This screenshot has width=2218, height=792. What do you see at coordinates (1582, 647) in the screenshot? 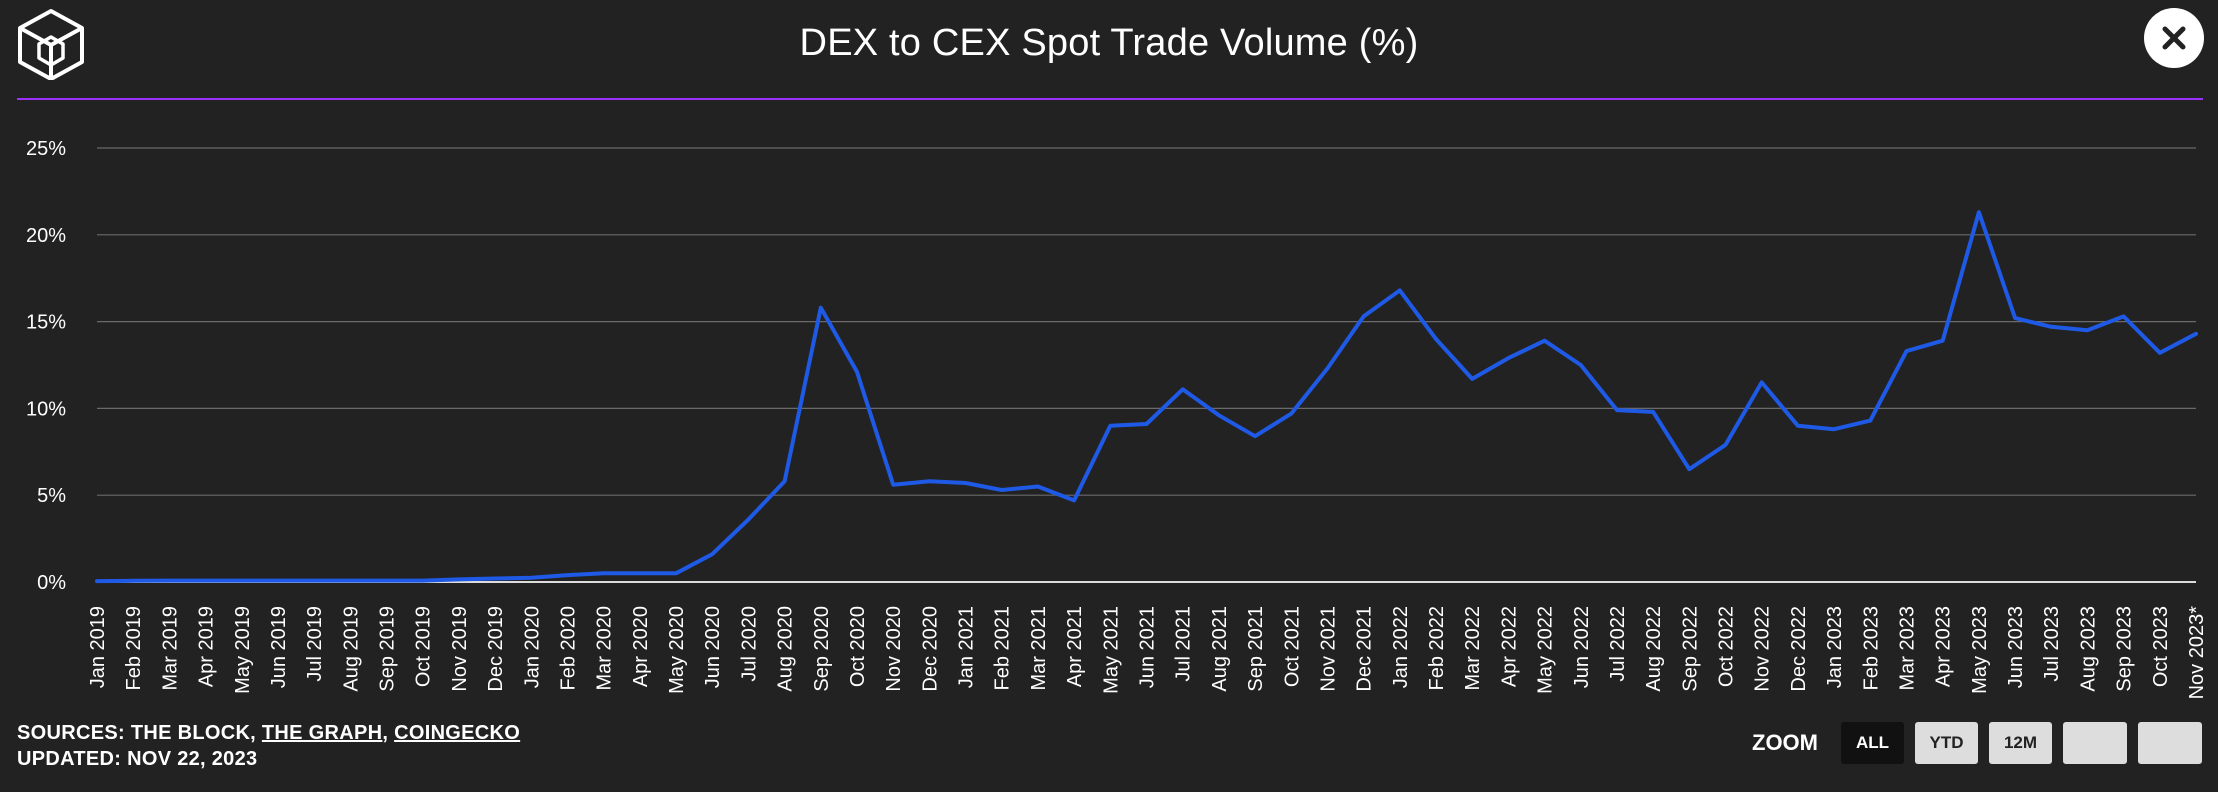
I see `x-tick-label: Jun 2022` at bounding box center [1582, 647].